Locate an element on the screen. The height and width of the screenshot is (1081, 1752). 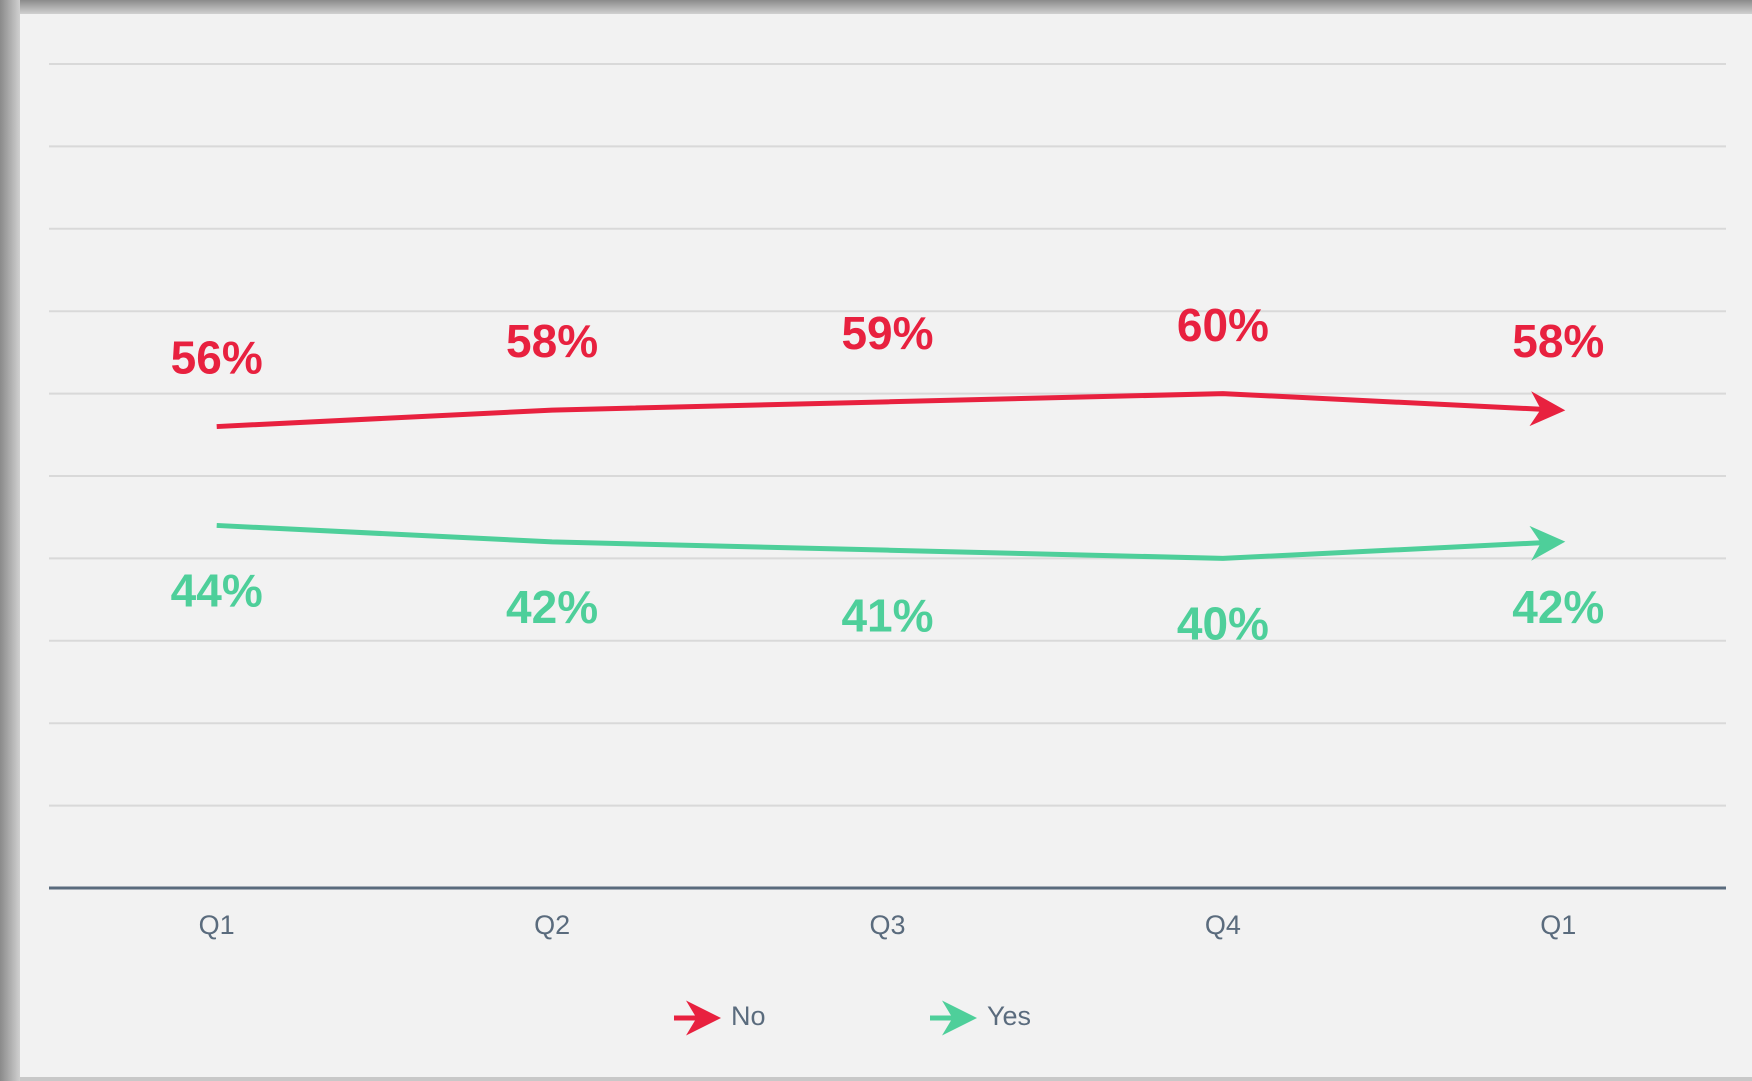
x-tick-label: Q3 is located at coordinates (887, 925).